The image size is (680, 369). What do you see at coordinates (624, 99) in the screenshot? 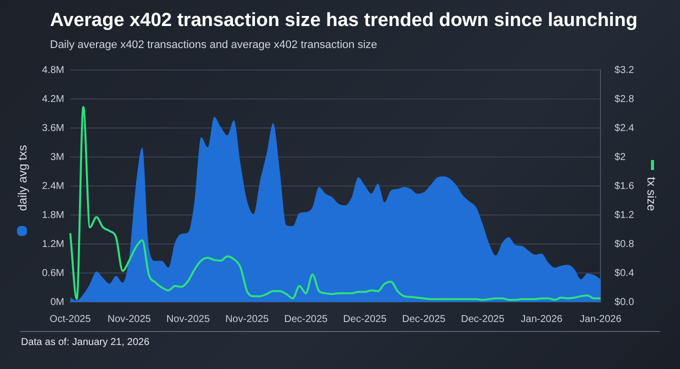
I see `y2-tick-label: $2.8` at bounding box center [624, 99].